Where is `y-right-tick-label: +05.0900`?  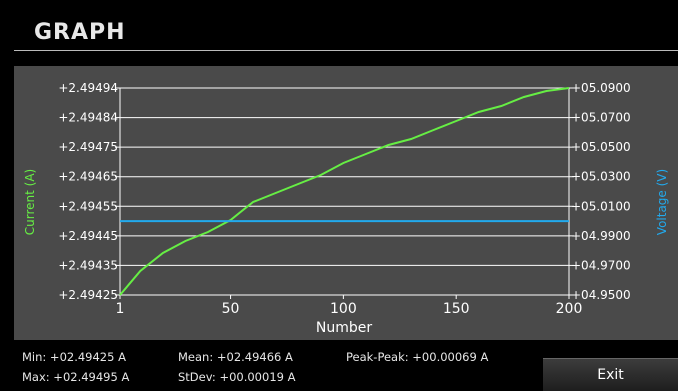 y-right-tick-label: +05.0900 is located at coordinates (601, 88).